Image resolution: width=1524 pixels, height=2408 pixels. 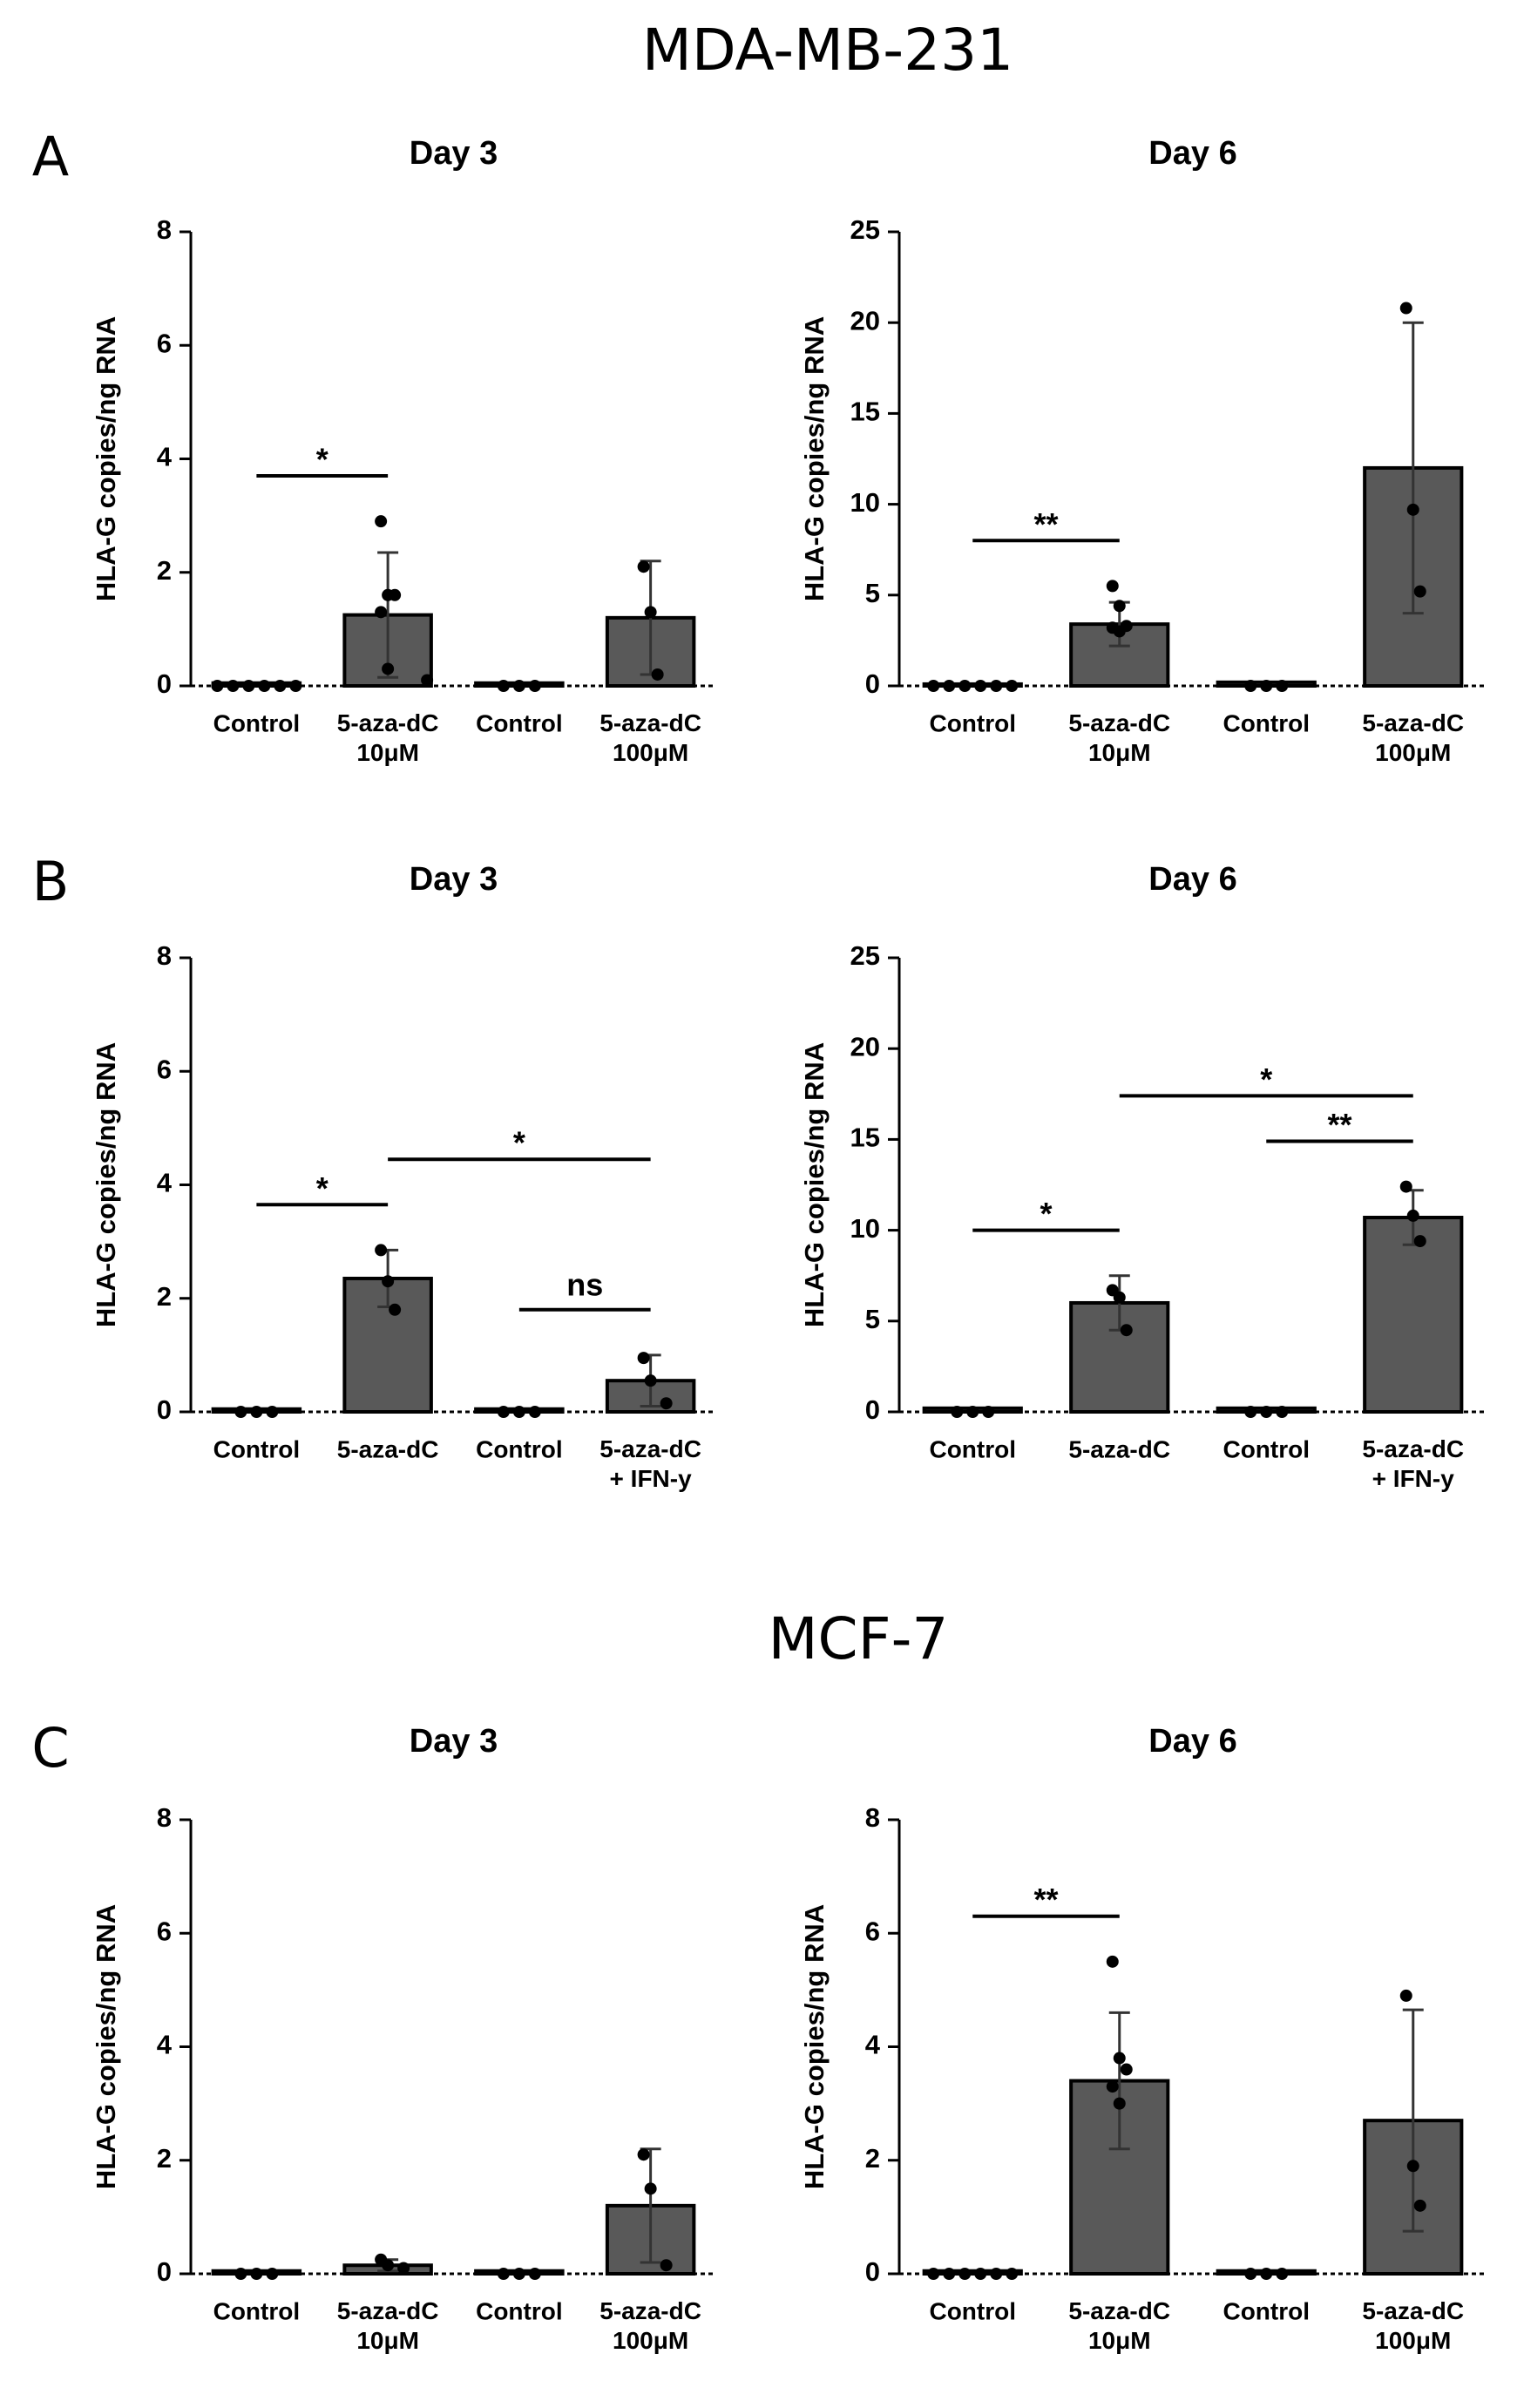 What do you see at coordinates (865, 503) in the screenshot?
I see `y-tick-label: 10` at bounding box center [865, 503].